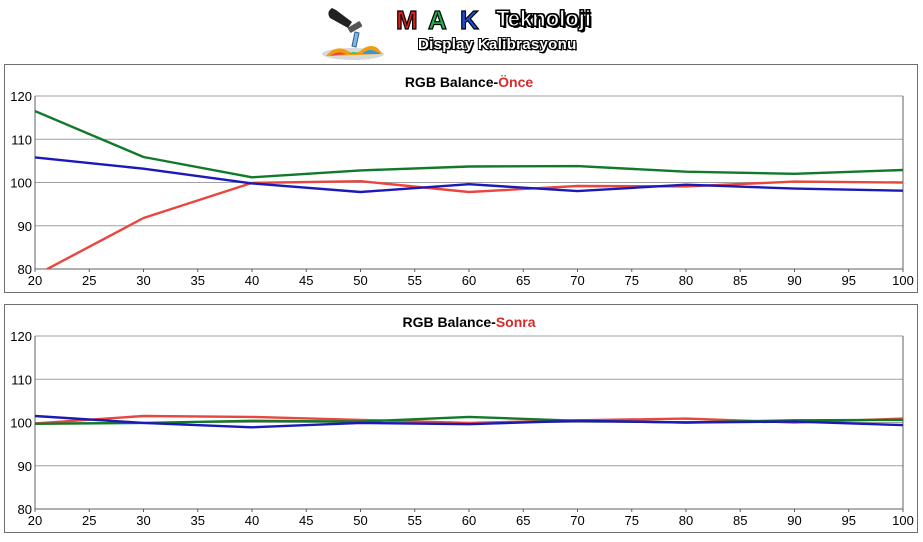 The width and height of the screenshot is (923, 542). What do you see at coordinates (497, 44) in the screenshot?
I see `brand-subtitle: Display Kalibrasyonu` at bounding box center [497, 44].